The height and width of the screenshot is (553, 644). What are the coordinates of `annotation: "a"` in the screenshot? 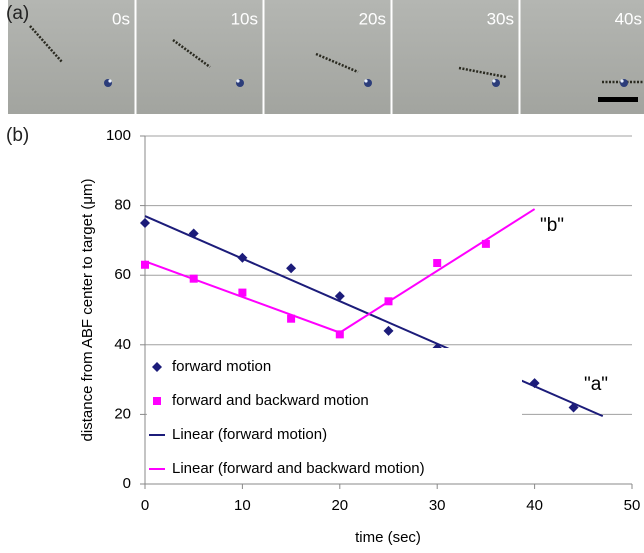 It's located at (596, 384).